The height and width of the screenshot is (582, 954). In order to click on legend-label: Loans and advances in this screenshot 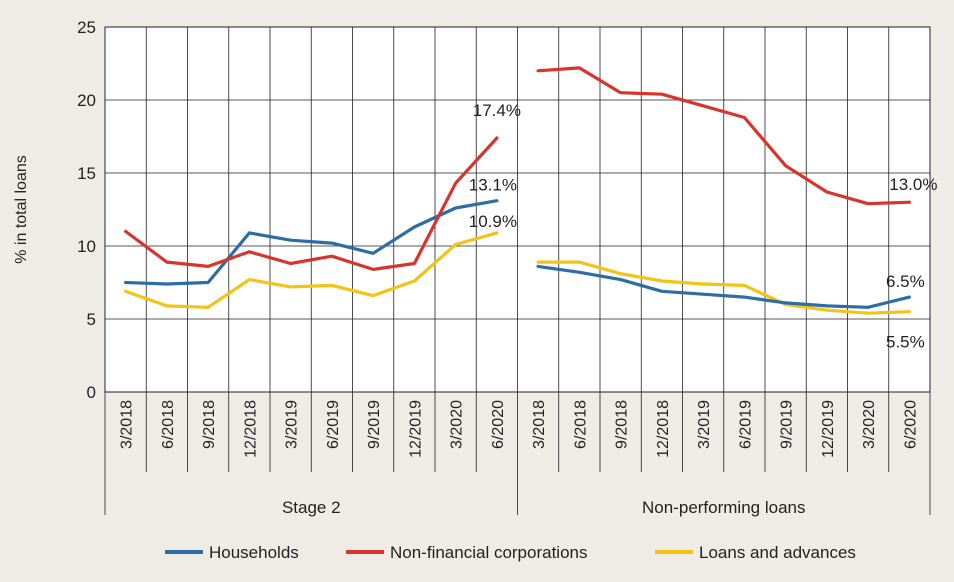, I will do `click(777, 552)`.